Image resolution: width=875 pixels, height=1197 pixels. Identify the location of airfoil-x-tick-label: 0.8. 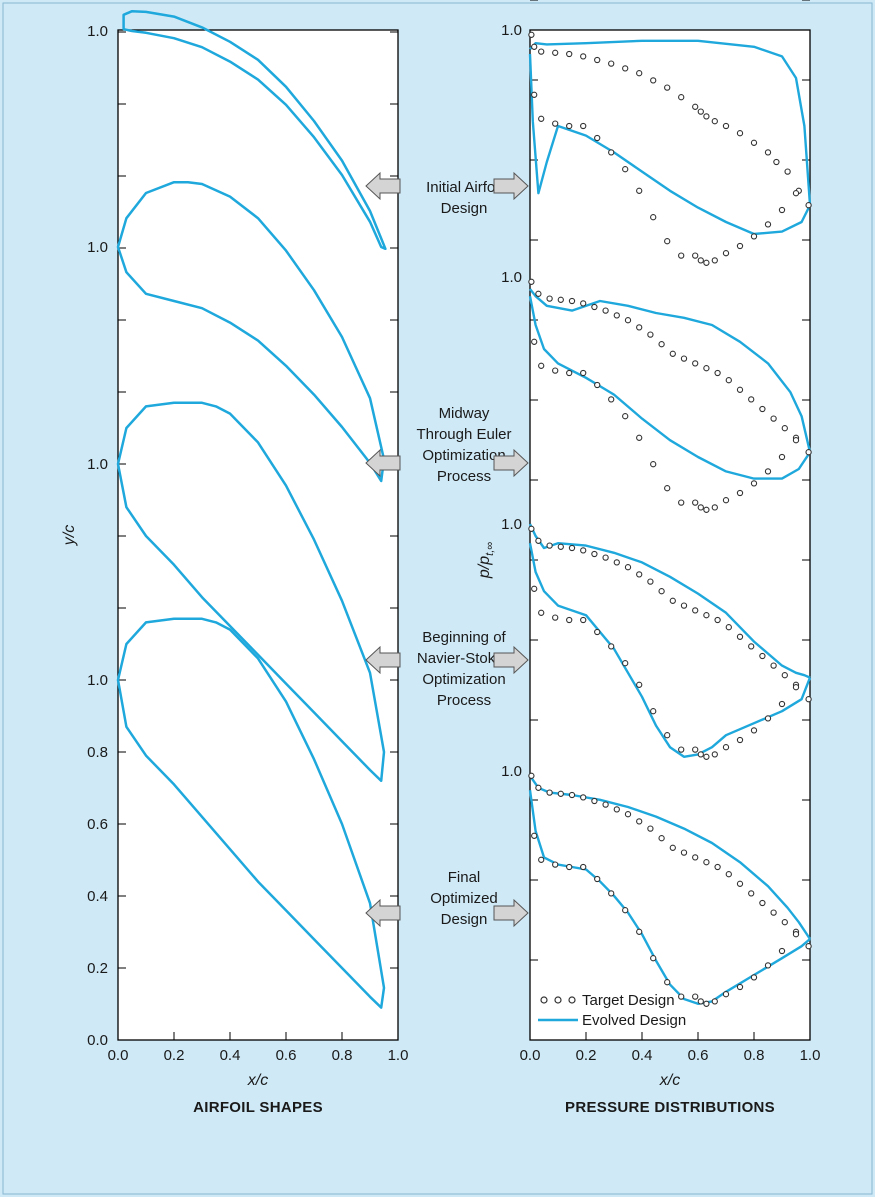
(342, 1055).